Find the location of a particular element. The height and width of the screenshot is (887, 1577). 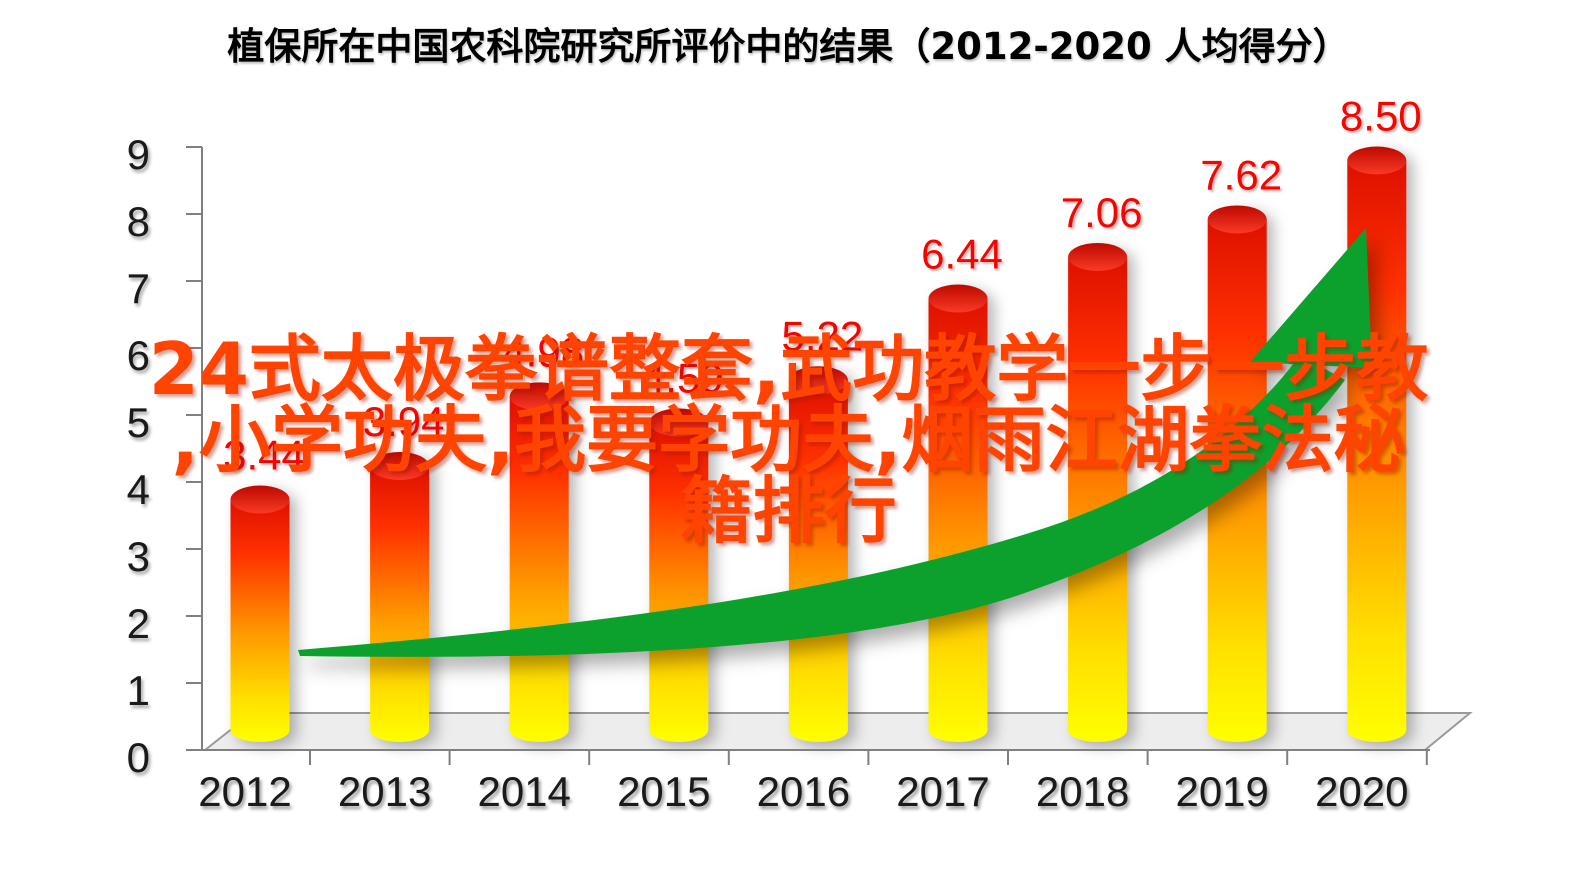

watermark-line-1: 24式太极拳谱整套,武功教学一步一步教 is located at coordinates (788, 369).